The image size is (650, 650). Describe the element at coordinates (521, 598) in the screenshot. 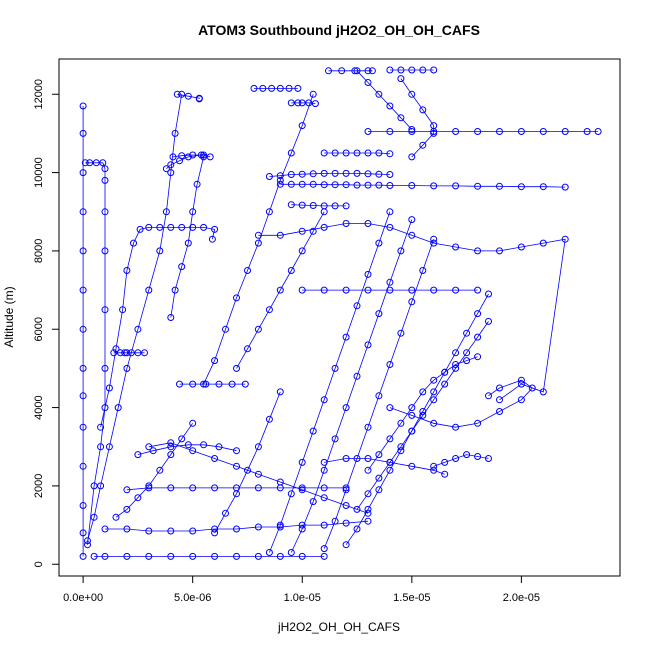

I see `x-tick-label: 2.0e-05` at that location.